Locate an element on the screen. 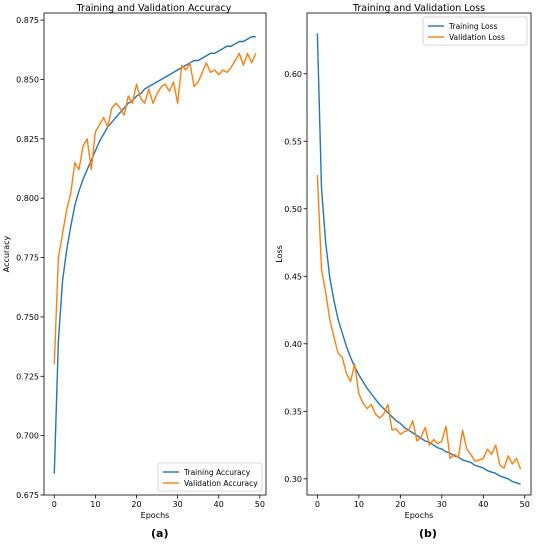 The height and width of the screenshot is (550, 536). y-tick-label: 0.30 is located at coordinates (293, 479).